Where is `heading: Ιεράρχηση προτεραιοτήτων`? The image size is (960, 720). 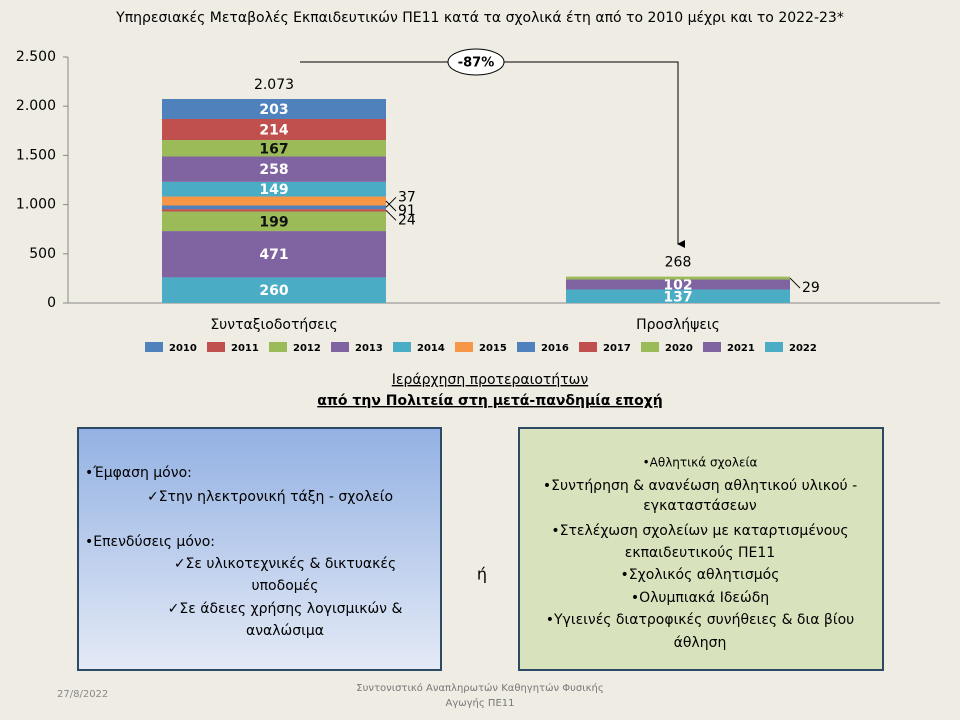
heading: Ιεράρχηση προτεραιοτήτων is located at coordinates (490, 380).